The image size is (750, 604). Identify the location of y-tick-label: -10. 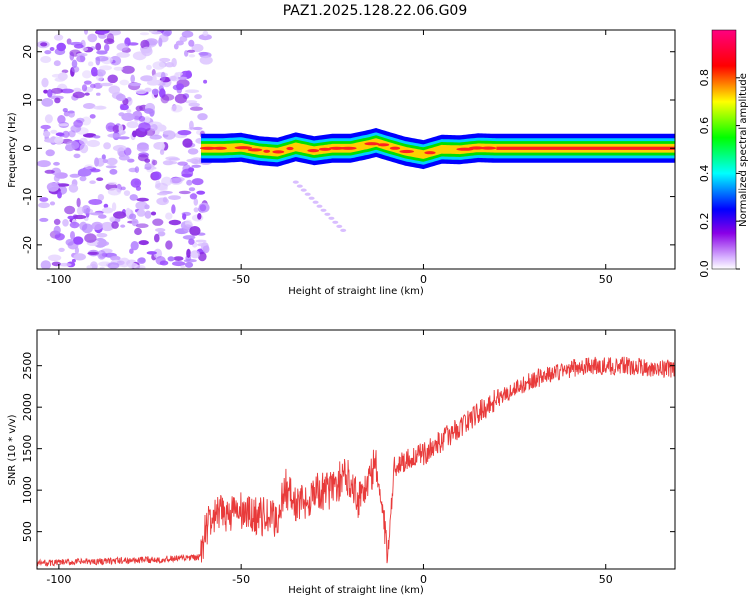
(27, 197).